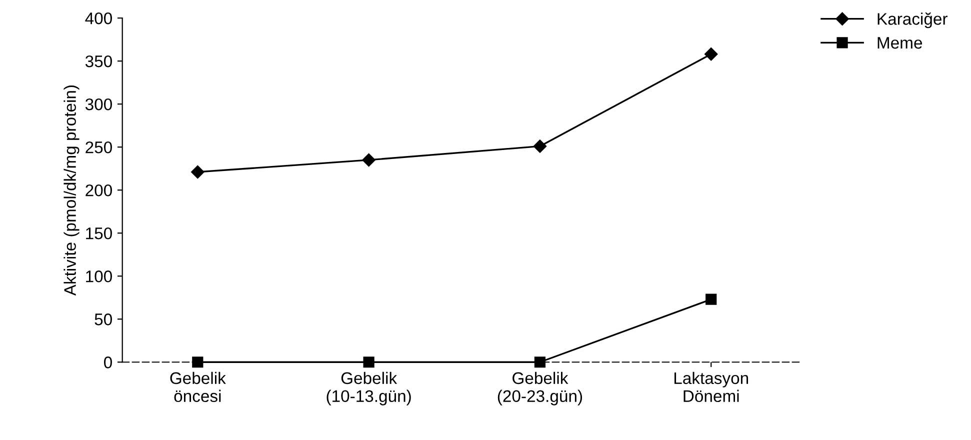 This screenshot has height=440, width=971. What do you see at coordinates (99, 233) in the screenshot?
I see `y-tick-label: 150` at bounding box center [99, 233].